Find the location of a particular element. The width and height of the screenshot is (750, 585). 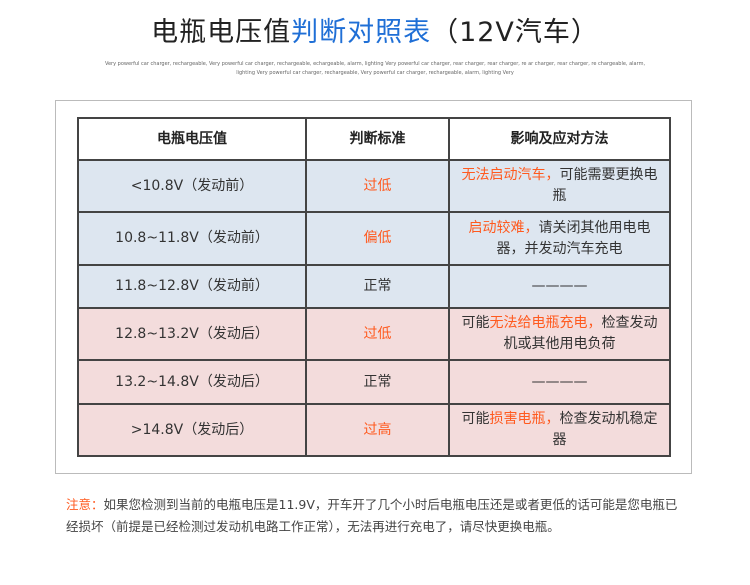

note-label: 注意： is located at coordinates (85, 504).